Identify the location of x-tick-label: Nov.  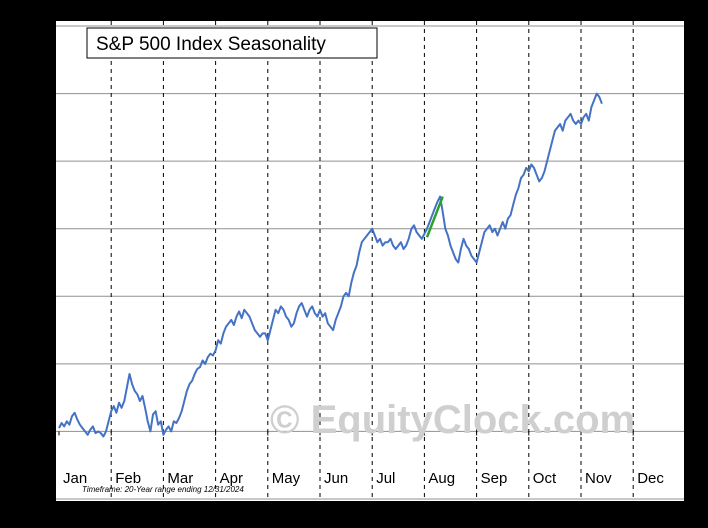
(598, 478).